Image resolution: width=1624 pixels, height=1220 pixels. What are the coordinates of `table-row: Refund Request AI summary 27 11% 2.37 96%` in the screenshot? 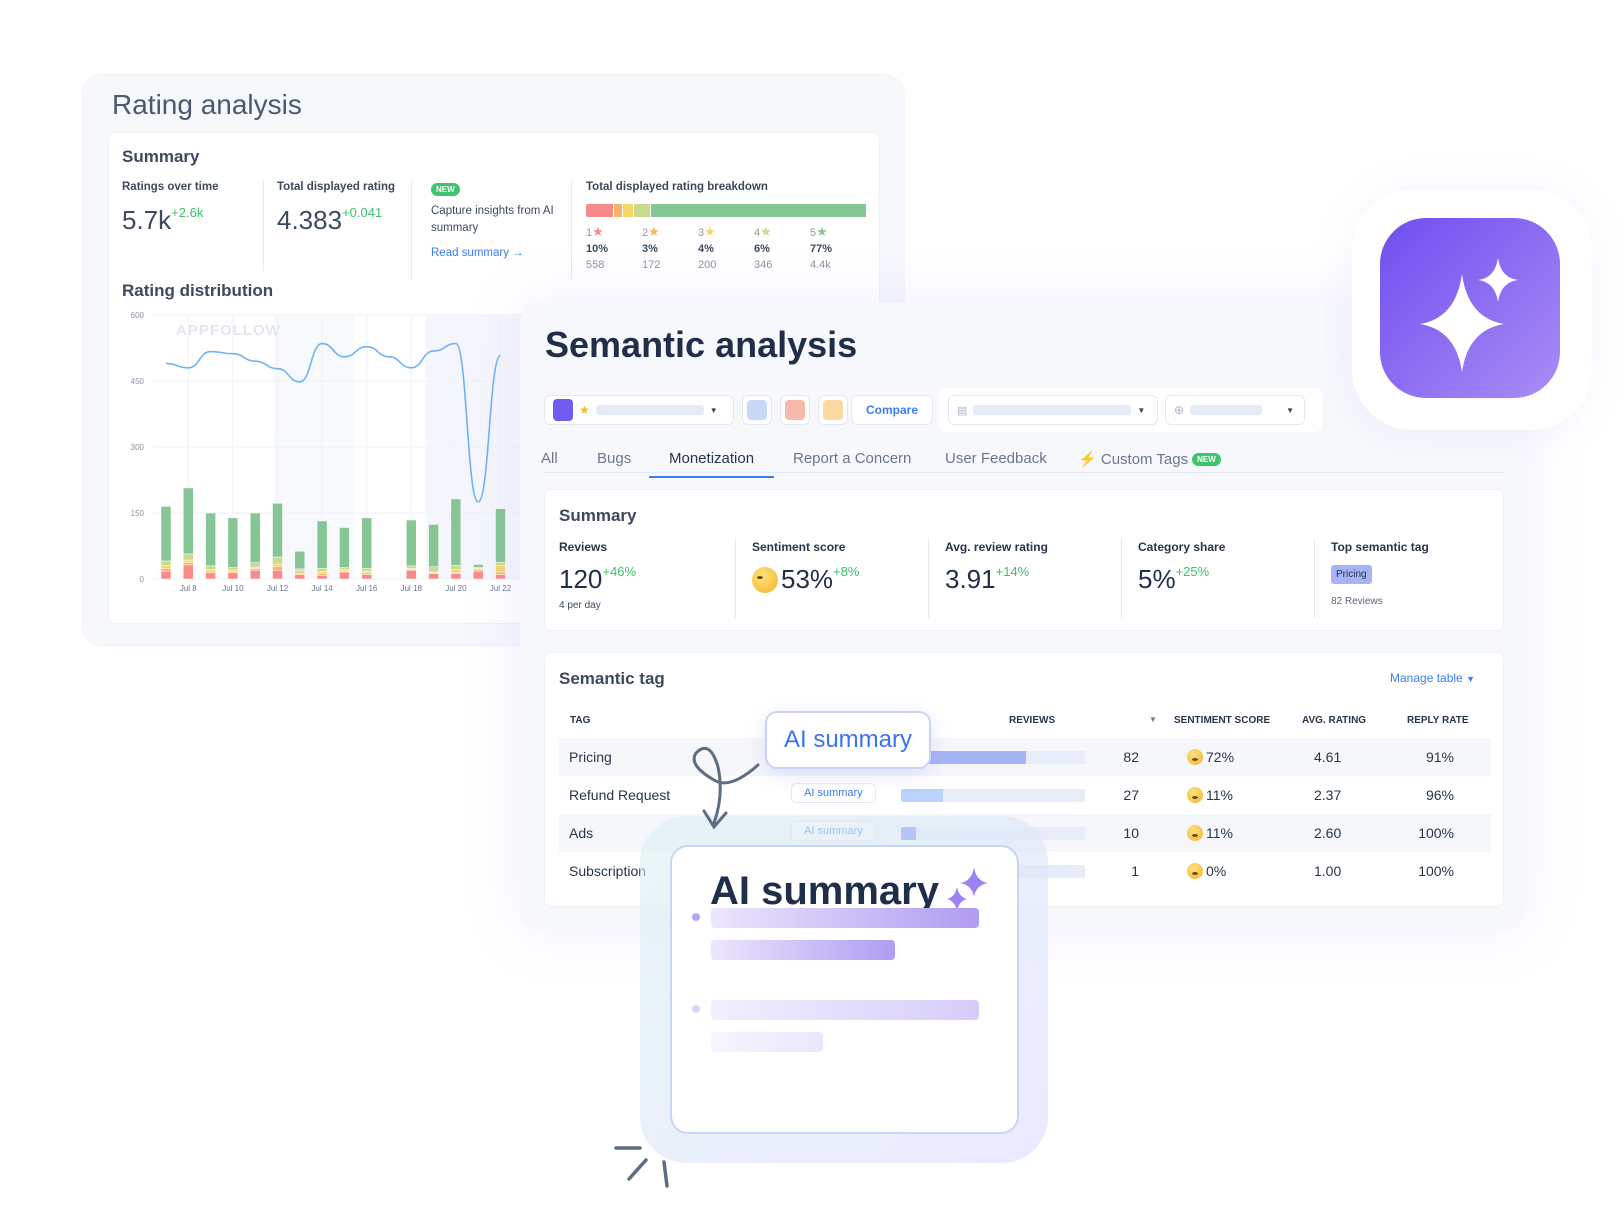 It's located at (1025, 795).